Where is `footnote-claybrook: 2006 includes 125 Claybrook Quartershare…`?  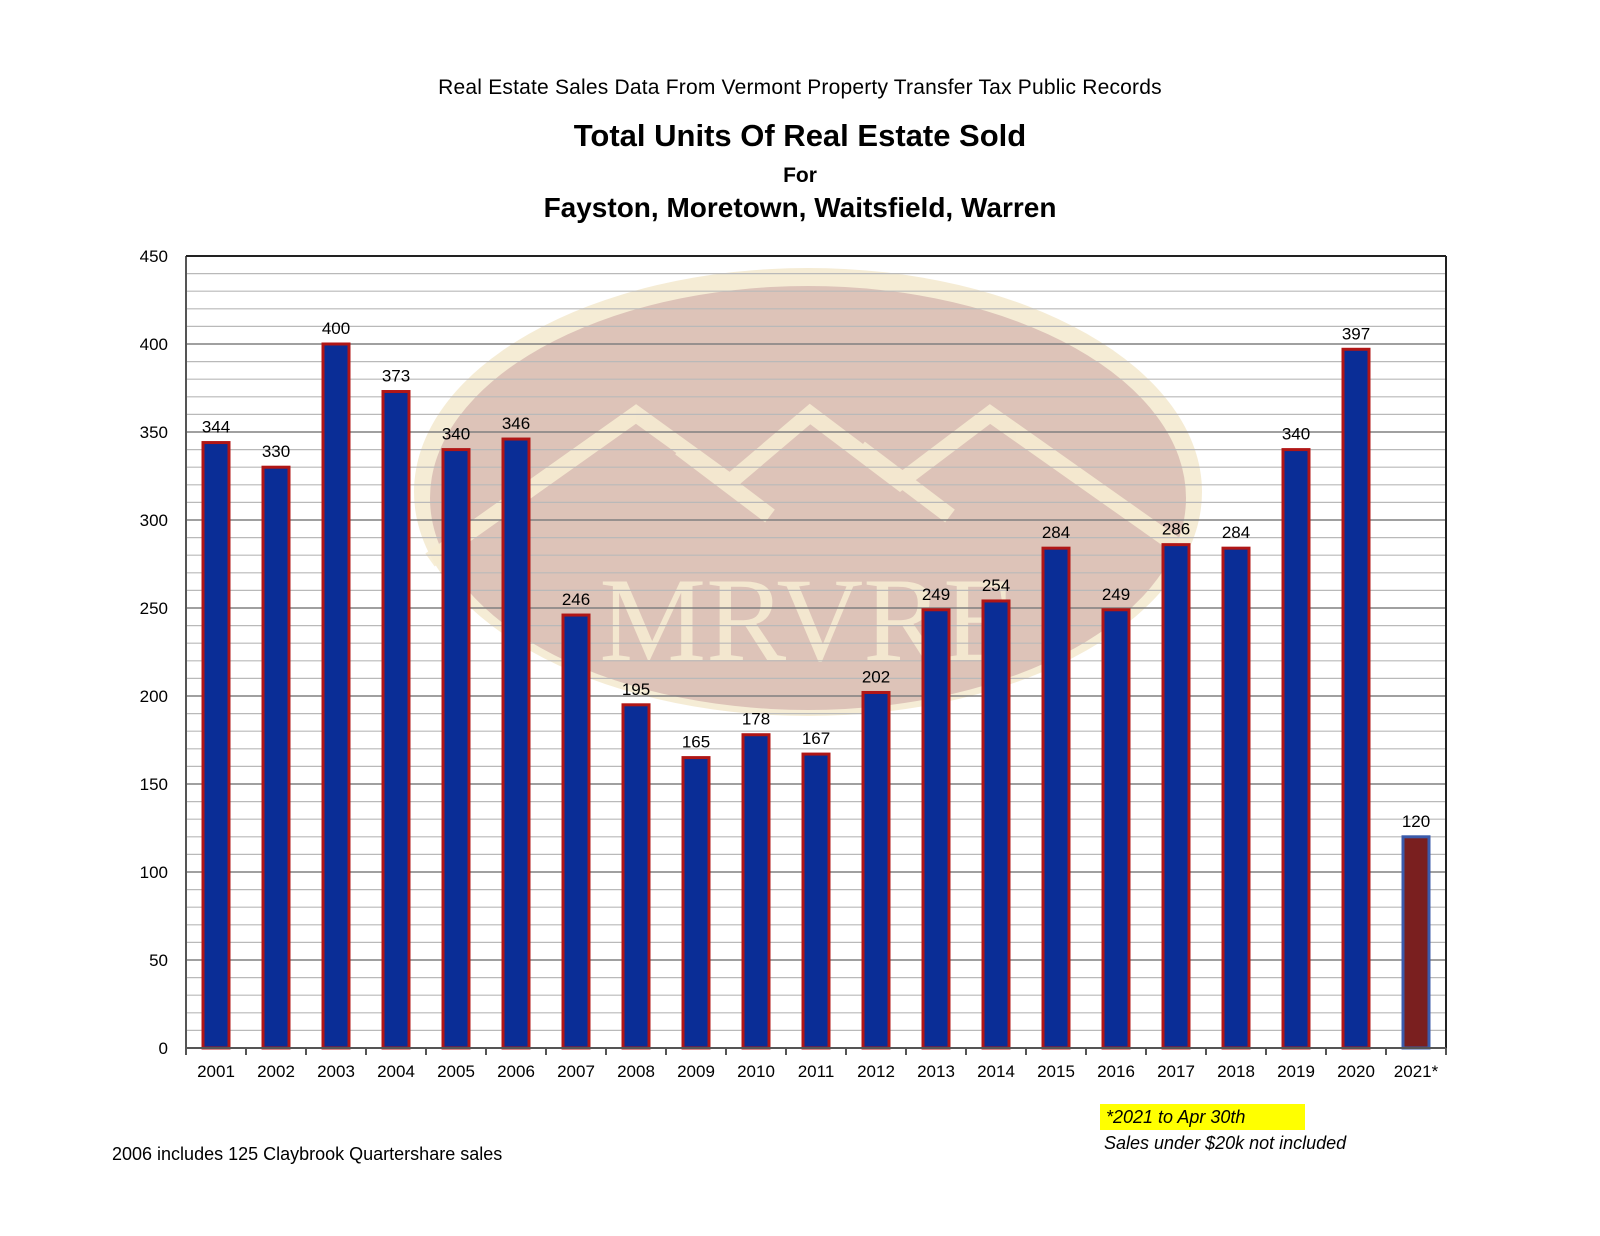 footnote-claybrook: 2006 includes 125 Claybrook Quartershare… is located at coordinates (307, 1154).